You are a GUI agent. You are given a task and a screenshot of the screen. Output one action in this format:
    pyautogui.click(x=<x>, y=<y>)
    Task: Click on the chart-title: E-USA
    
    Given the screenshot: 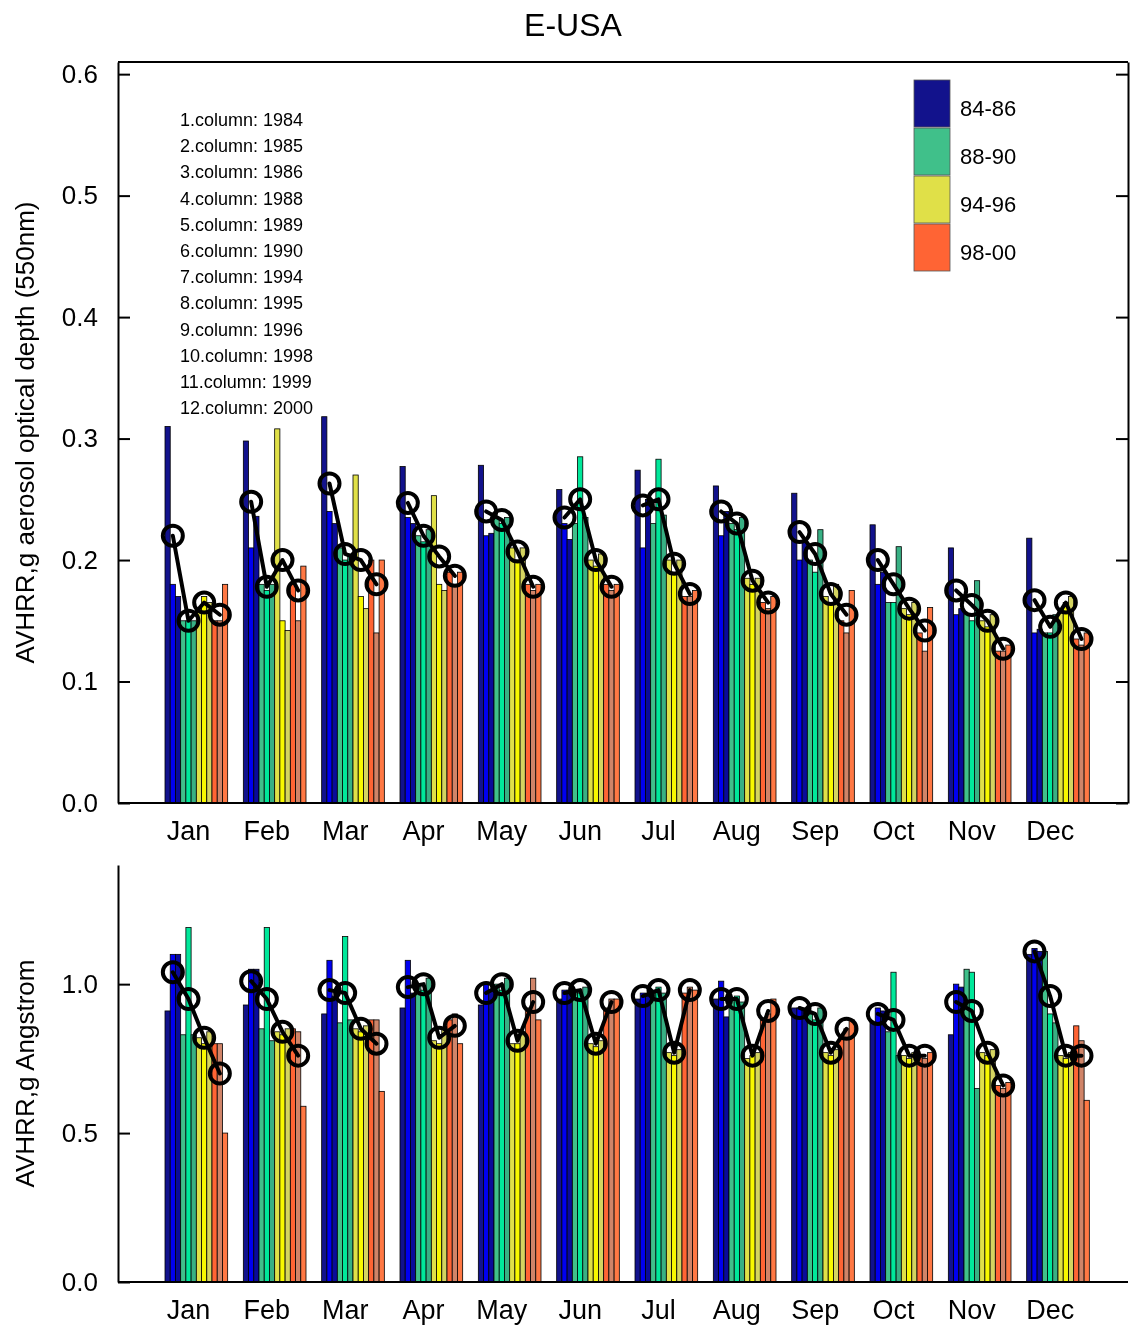 What is the action you would take?
    pyautogui.click(x=573, y=25)
    